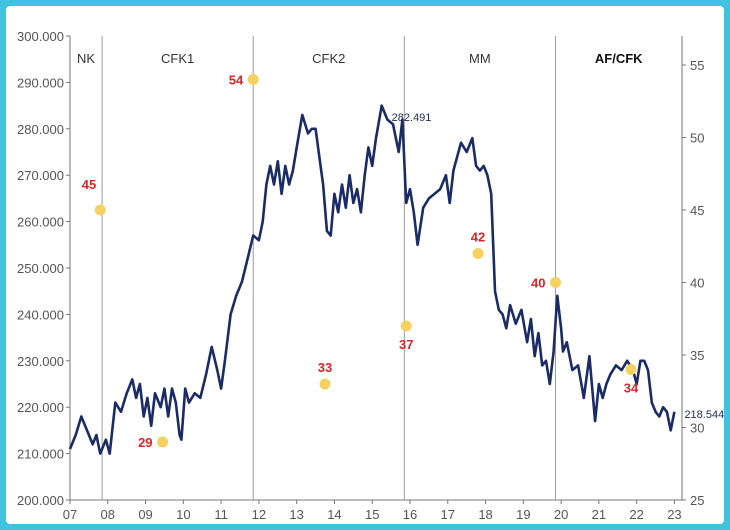  Describe the element at coordinates (40, 268) in the screenshot. I see `y-left-tick-label: 250.000` at that location.